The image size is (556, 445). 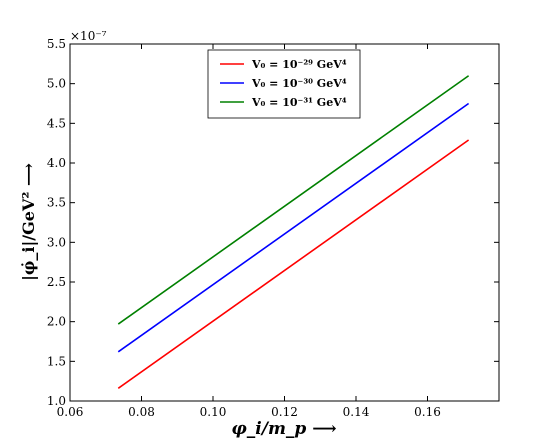 I want to click on y-tick-label: 1.5, so click(x=56, y=361).